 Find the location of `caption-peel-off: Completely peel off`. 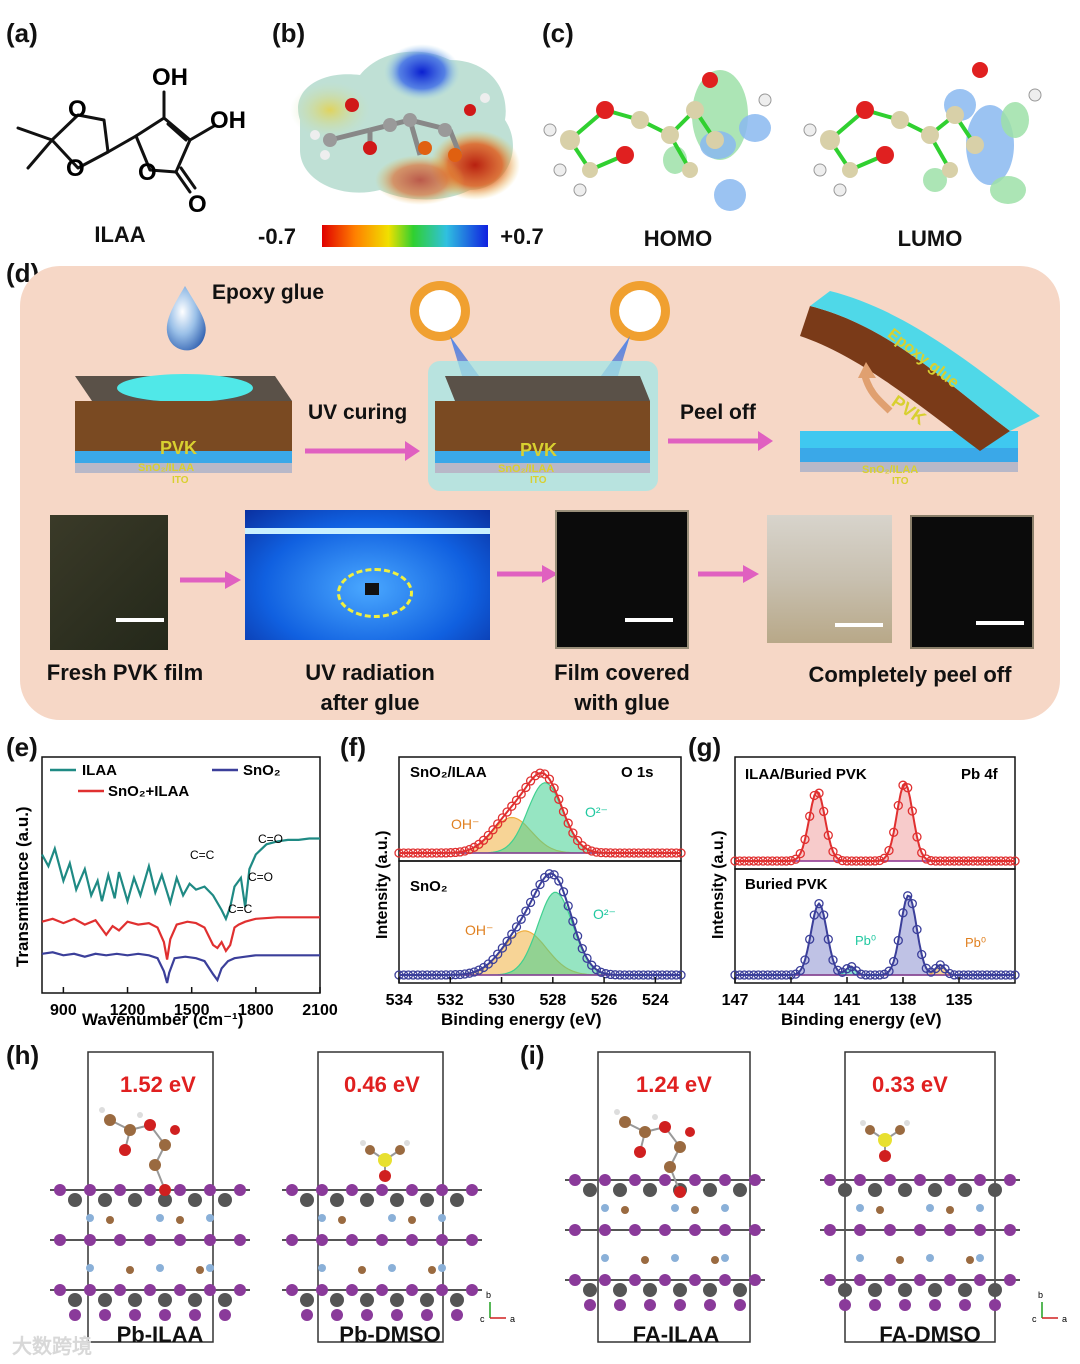

caption-peel-off: Completely peel off is located at coordinates (910, 674).